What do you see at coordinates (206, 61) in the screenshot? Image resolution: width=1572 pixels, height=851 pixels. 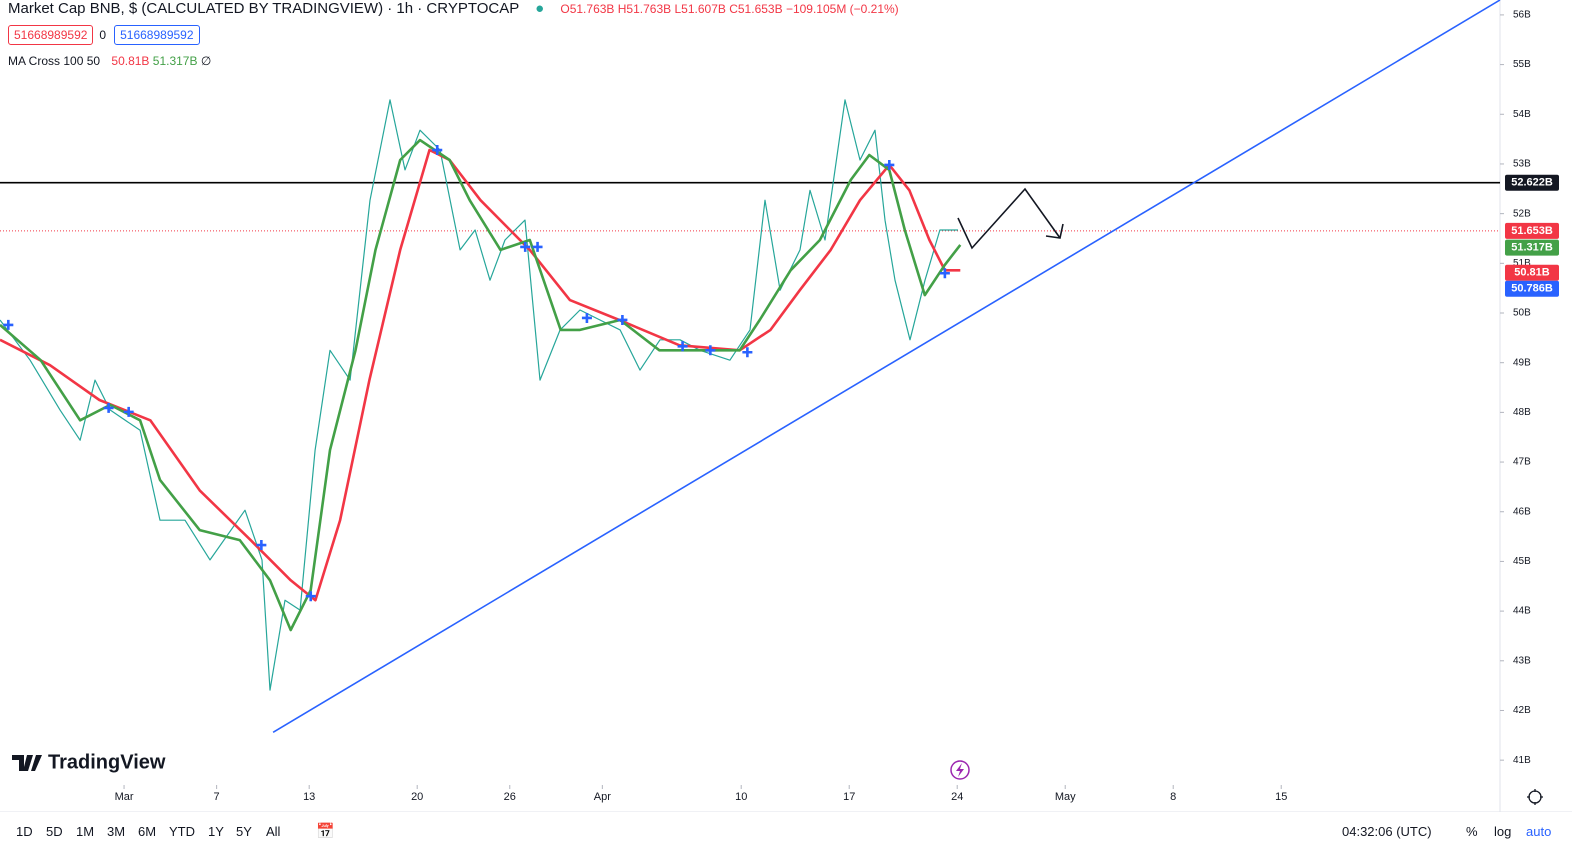 I see `indicator-value: ∅` at bounding box center [206, 61].